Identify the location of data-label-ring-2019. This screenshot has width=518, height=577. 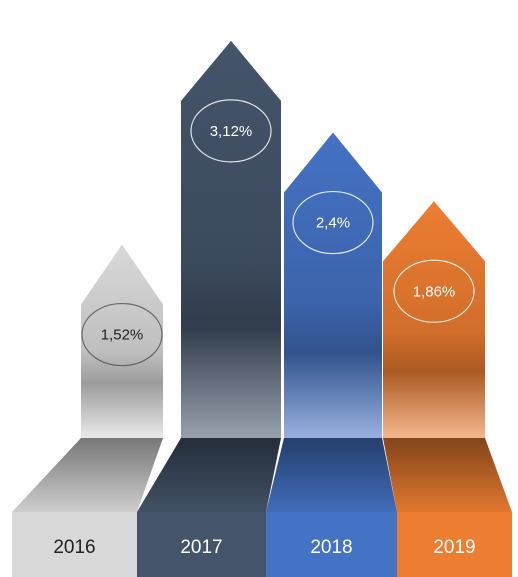
(434, 291).